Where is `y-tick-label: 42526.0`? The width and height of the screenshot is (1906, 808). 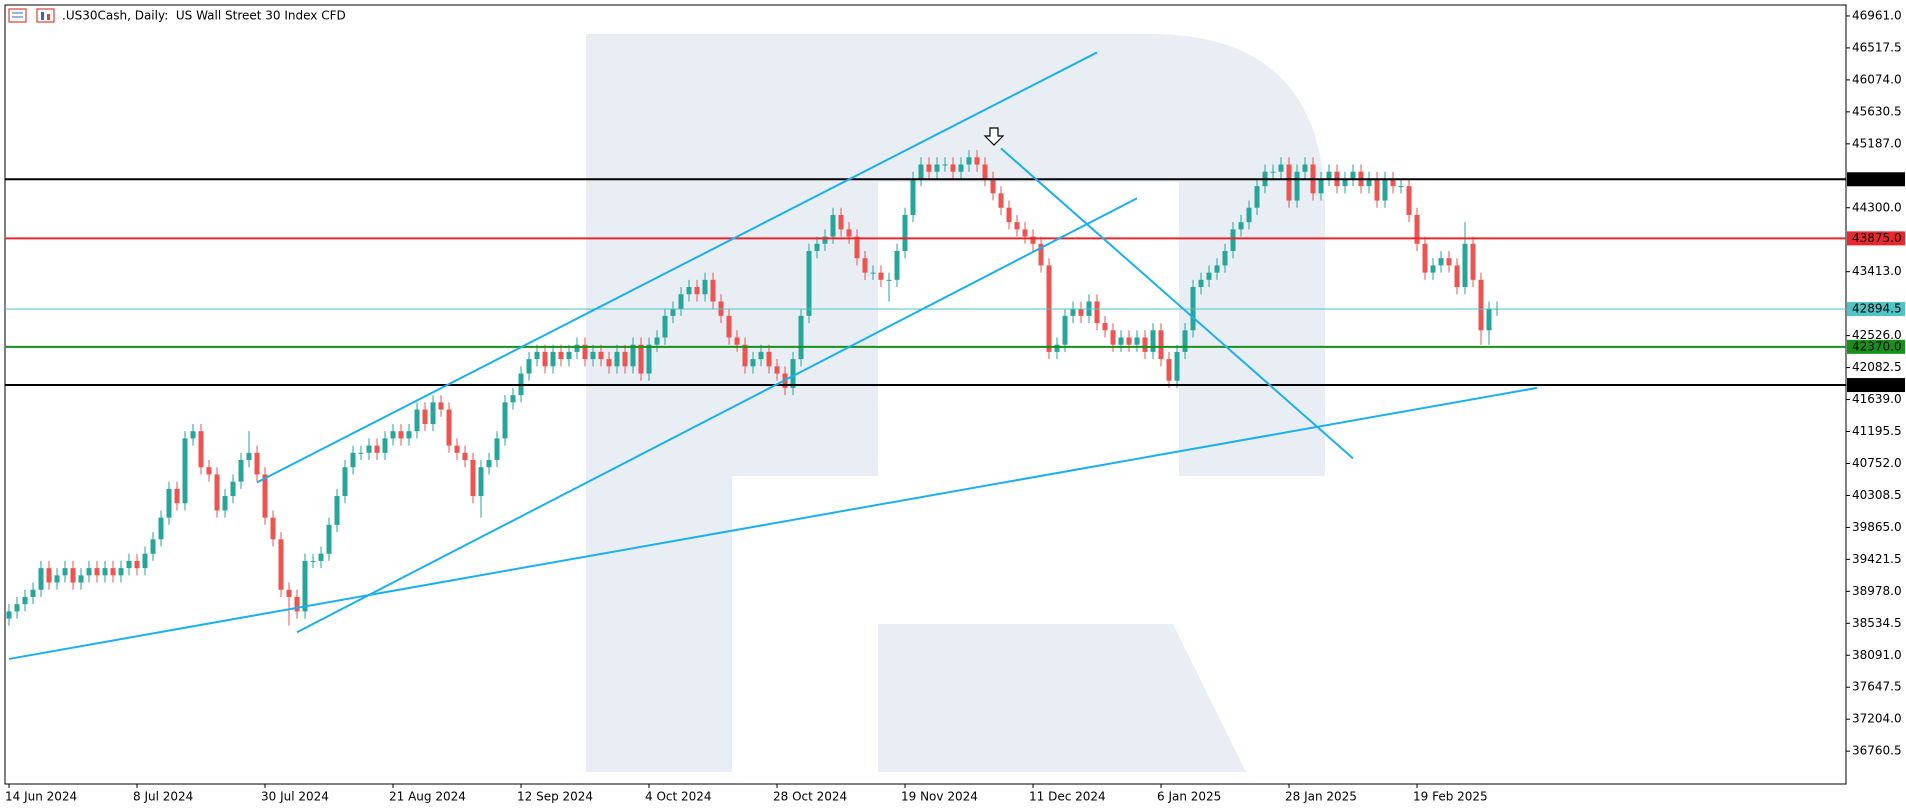
y-tick-label: 42526.0 is located at coordinates (1877, 335).